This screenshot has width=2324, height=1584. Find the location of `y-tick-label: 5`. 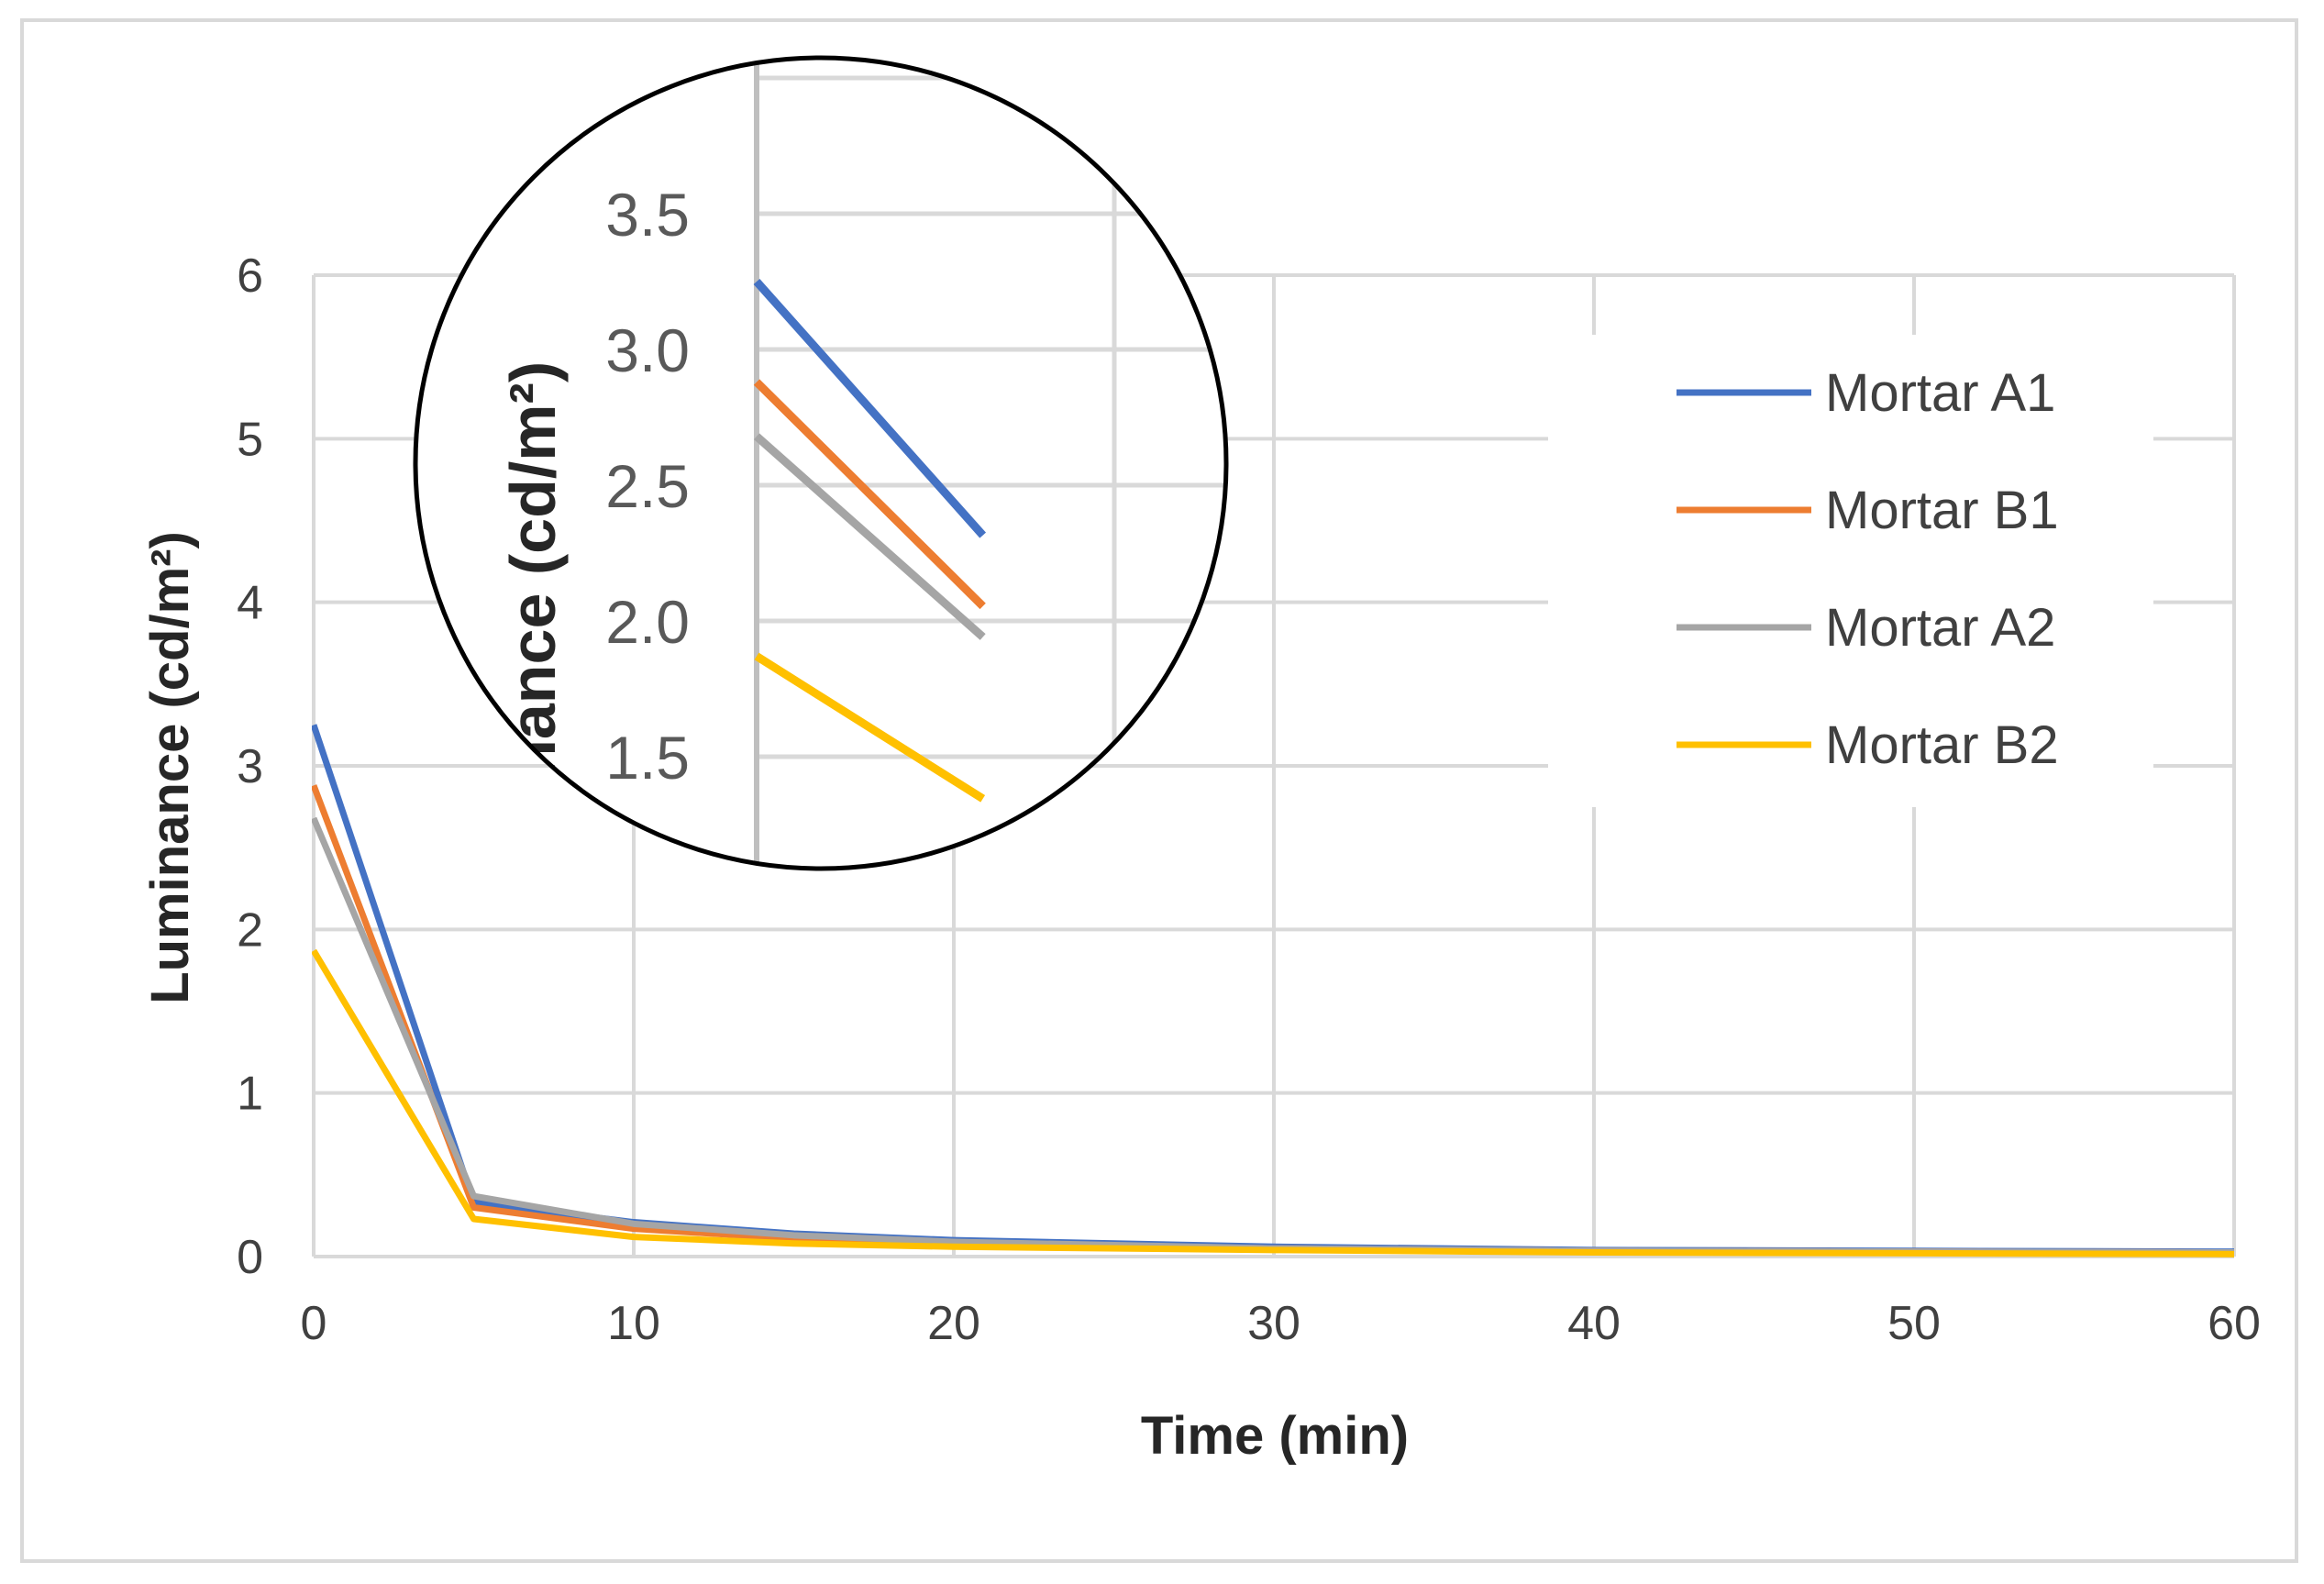

y-tick-label: 5 is located at coordinates (250, 439).